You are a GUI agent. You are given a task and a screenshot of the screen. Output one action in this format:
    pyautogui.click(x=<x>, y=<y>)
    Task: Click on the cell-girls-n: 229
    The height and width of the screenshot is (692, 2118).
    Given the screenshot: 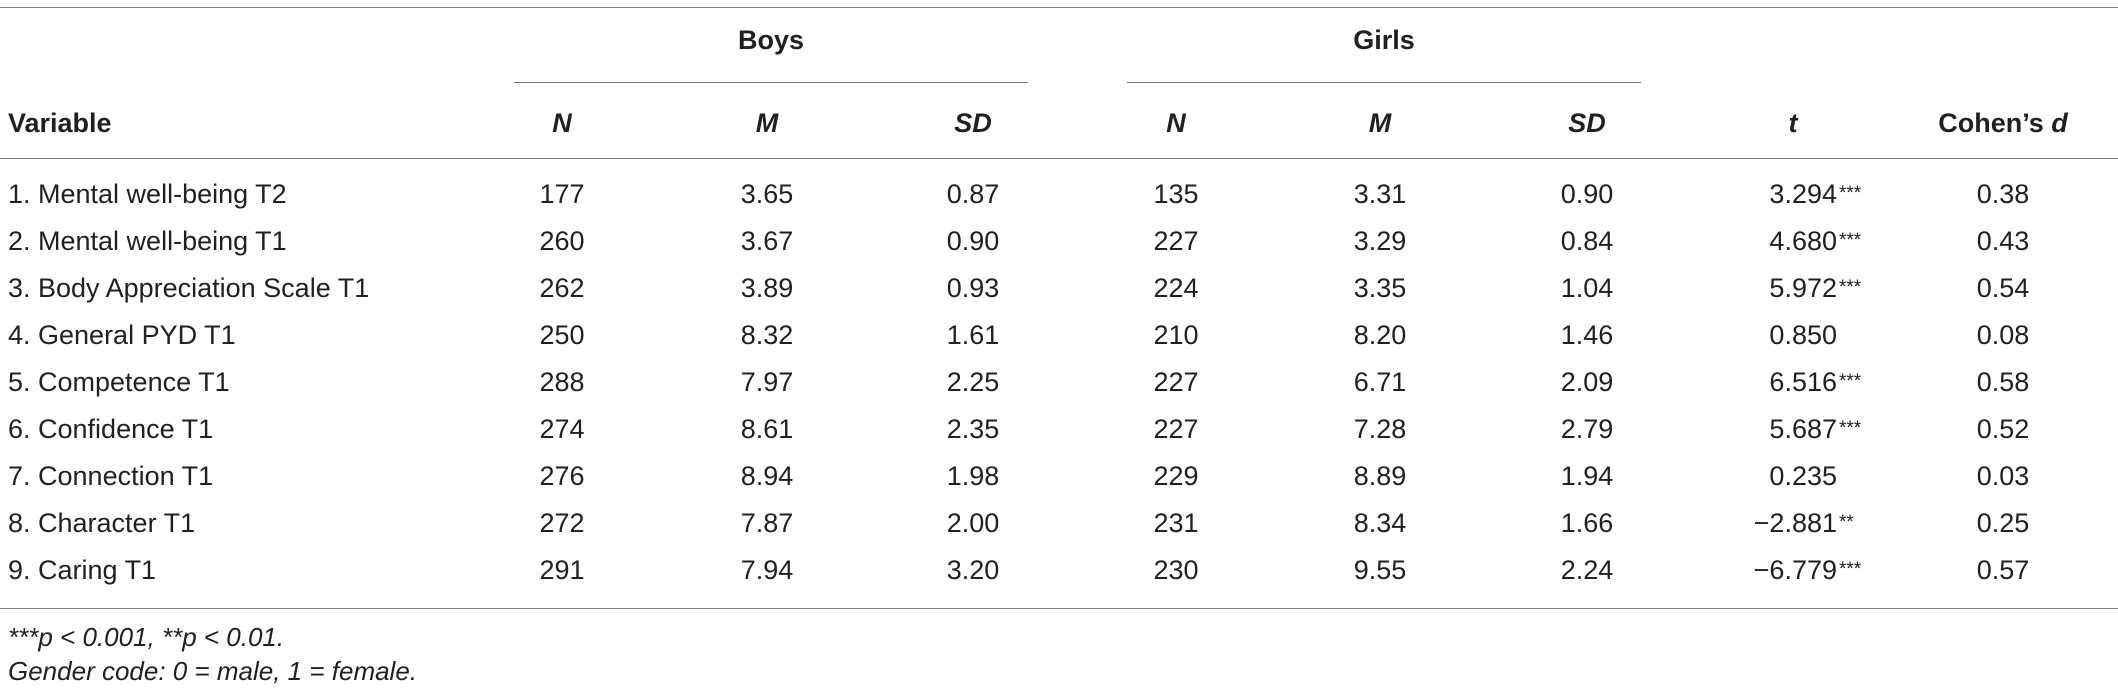 What is the action you would take?
    pyautogui.click(x=1176, y=476)
    